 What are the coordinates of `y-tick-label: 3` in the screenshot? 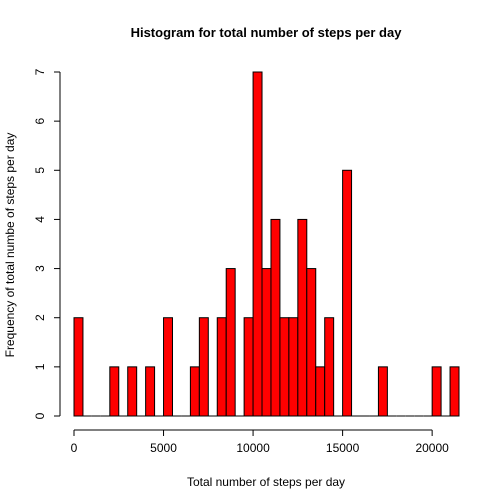 It's located at (40, 268).